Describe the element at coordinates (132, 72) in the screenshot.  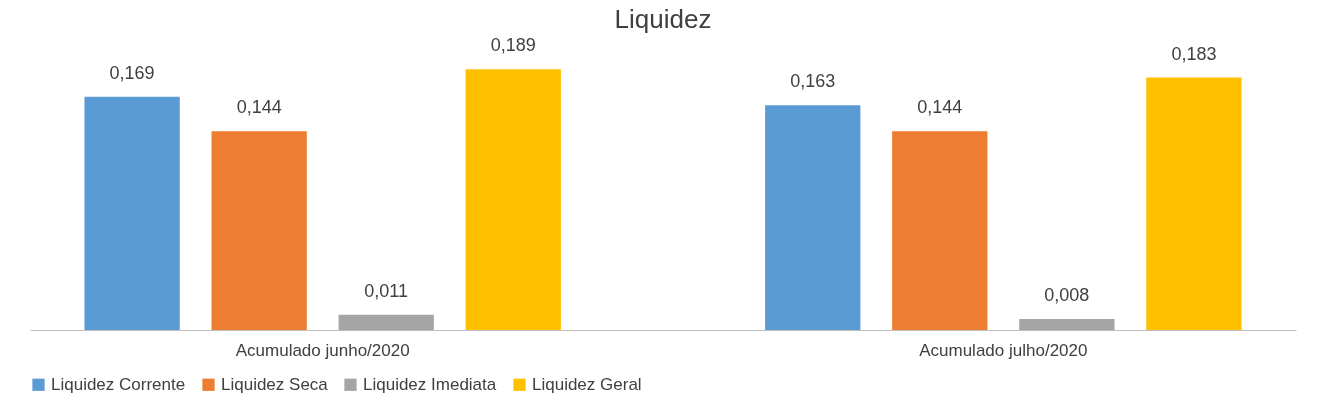
I see `data-label: 0,169` at that location.